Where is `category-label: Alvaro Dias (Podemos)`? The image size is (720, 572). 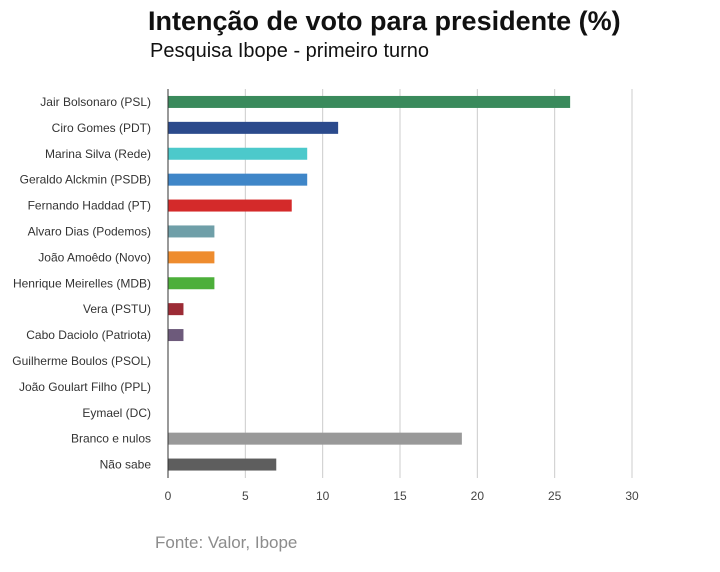
category-label: Alvaro Dias (Podemos) is located at coordinates (89, 231).